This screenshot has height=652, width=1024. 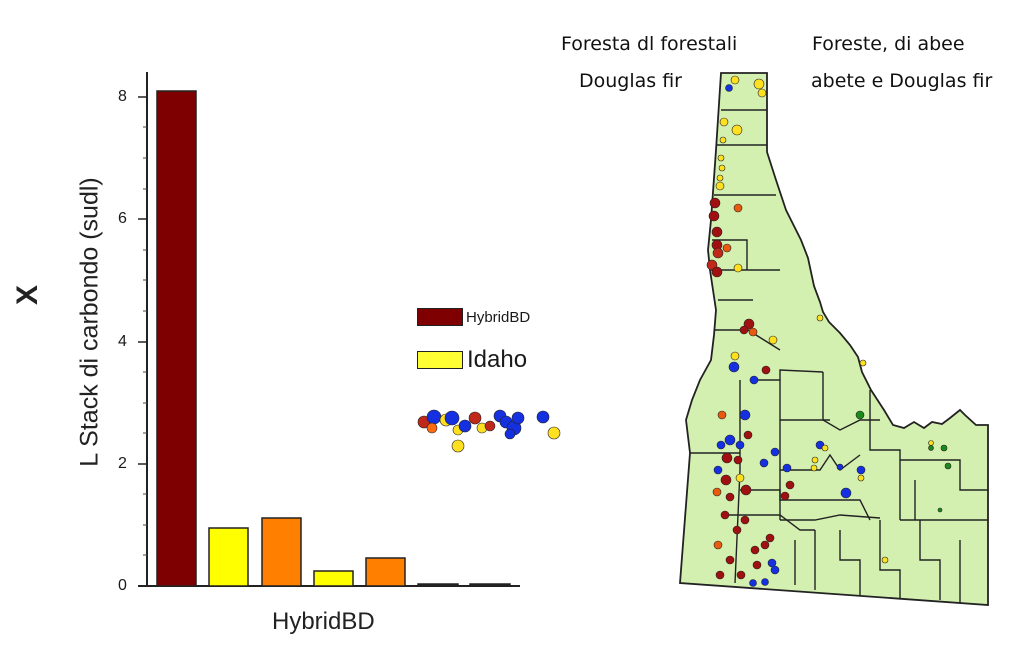 What do you see at coordinates (440, 360) in the screenshot?
I see `legend-swatch-idaho` at bounding box center [440, 360].